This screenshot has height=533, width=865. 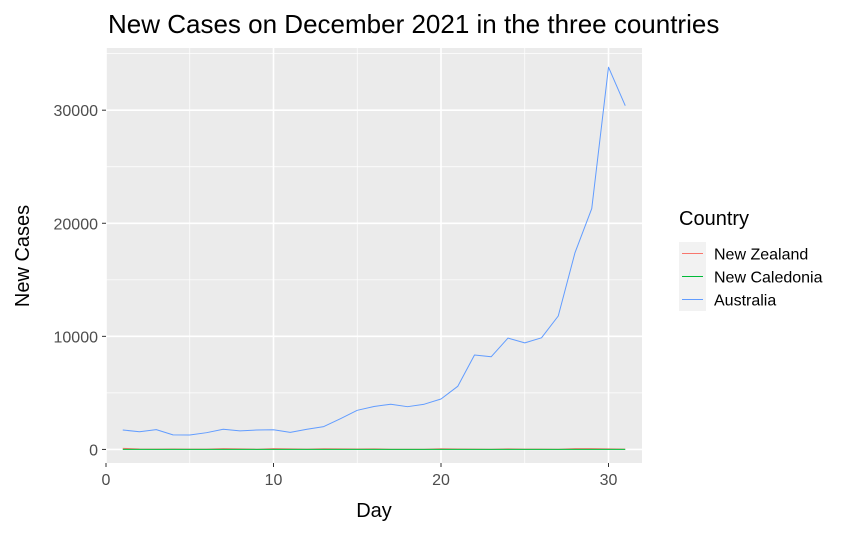 What do you see at coordinates (441, 480) in the screenshot?
I see `x-tick-label: 20` at bounding box center [441, 480].